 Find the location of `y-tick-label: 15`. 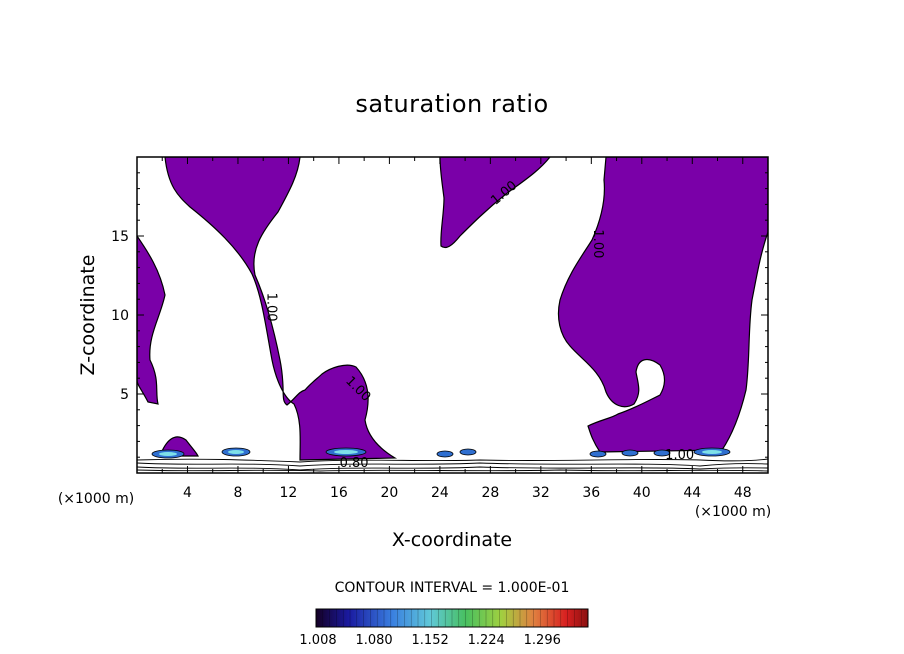

y-tick-label: 15 is located at coordinates (120, 237).